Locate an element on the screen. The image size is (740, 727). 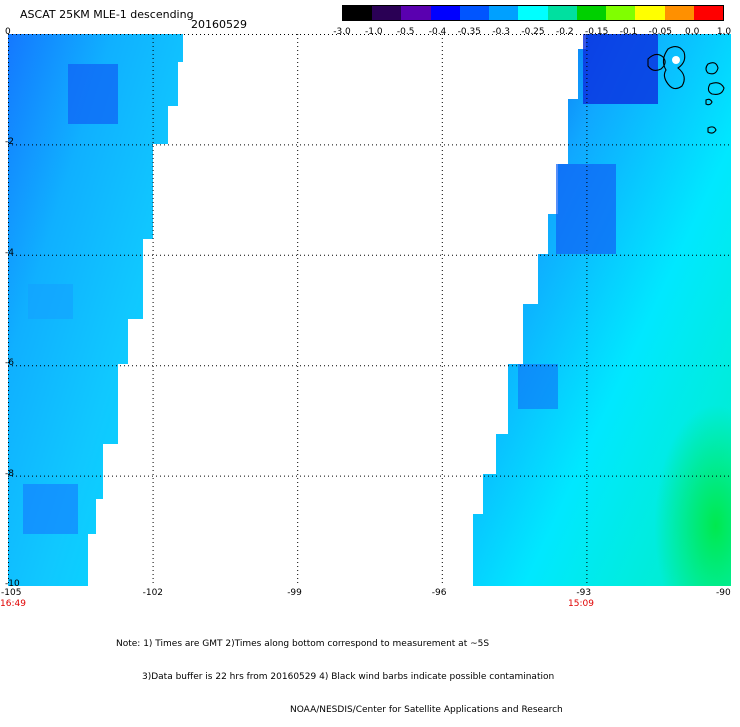
latitude-tick-label: 0 is located at coordinates (8, 32).